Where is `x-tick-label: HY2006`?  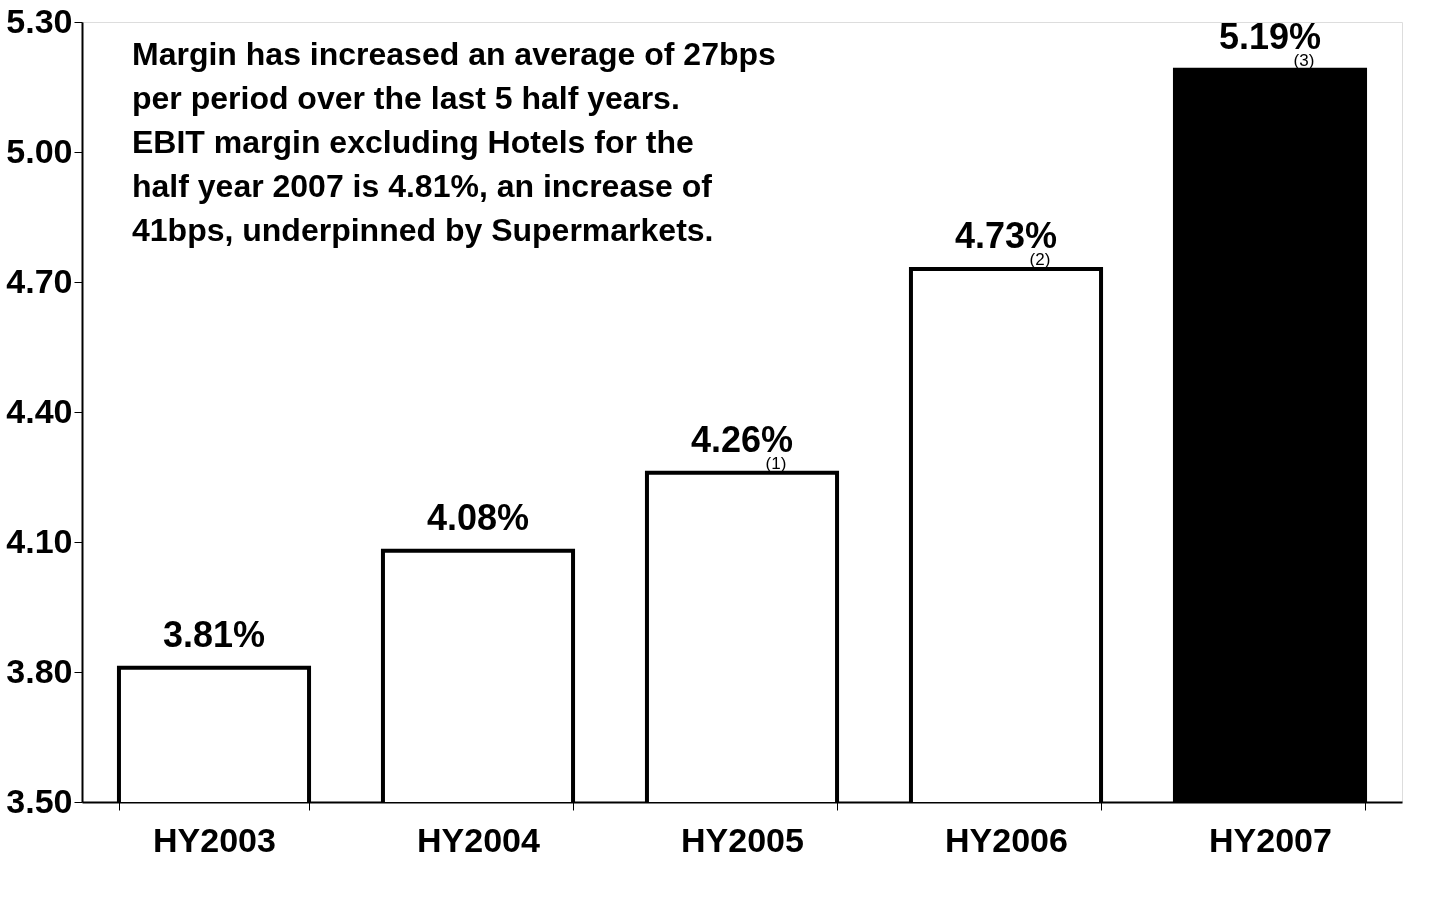 x-tick-label: HY2006 is located at coordinates (1006, 839).